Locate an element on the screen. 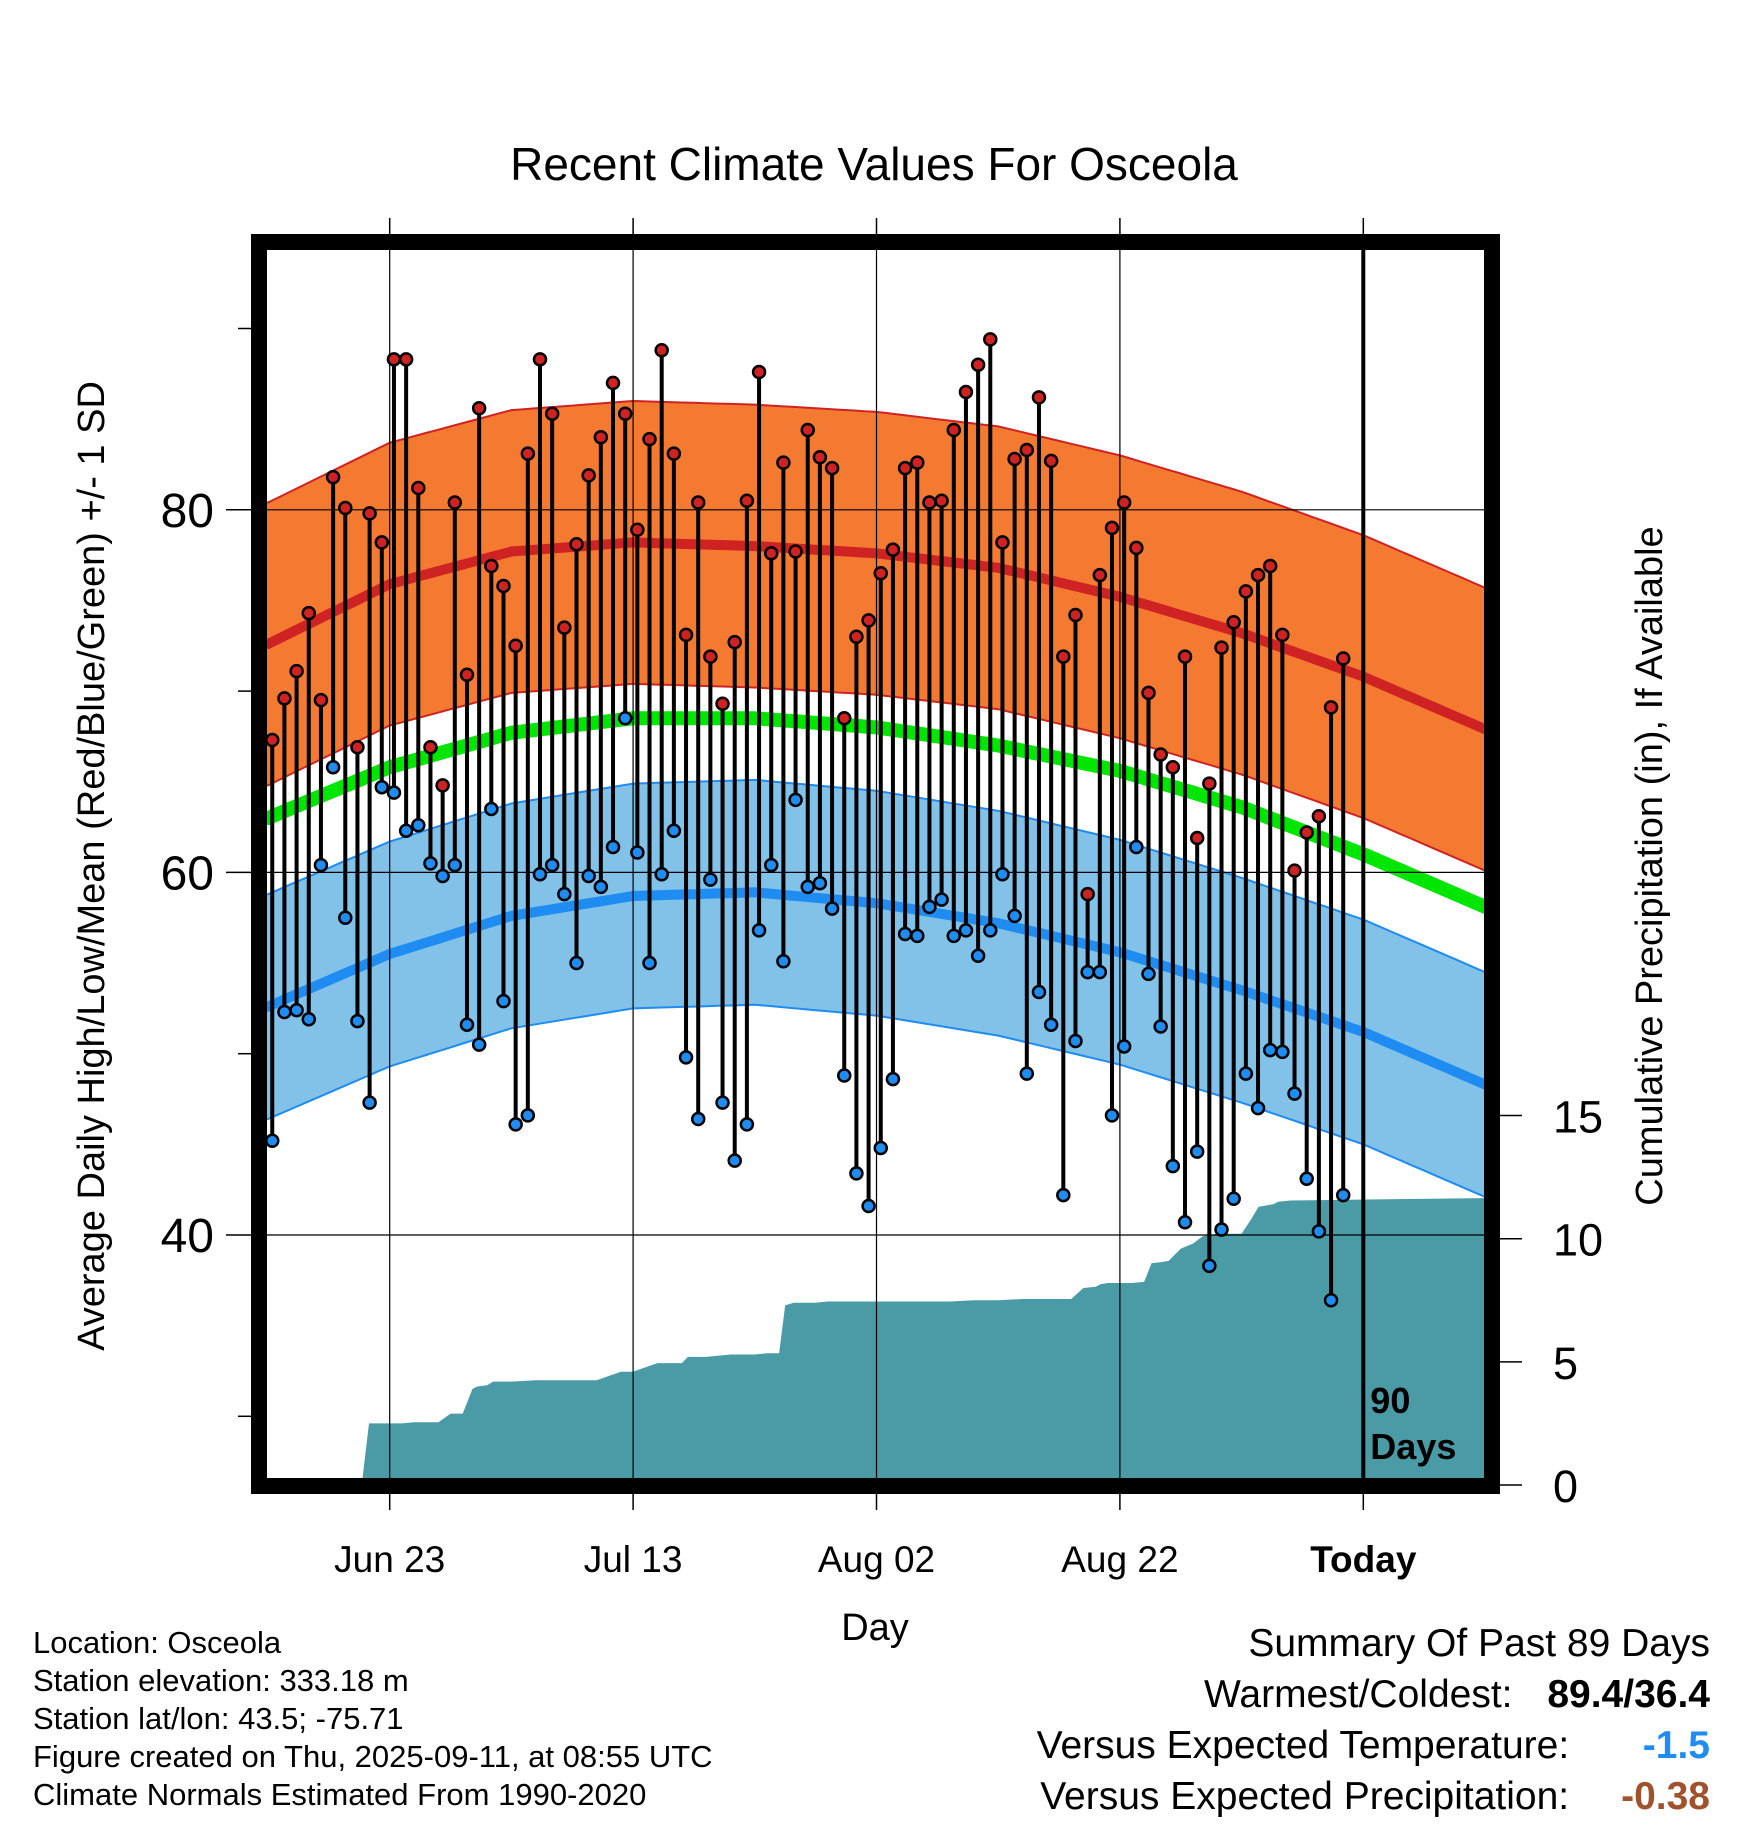 The image size is (1748, 1828). y-tick-label-right: 0 is located at coordinates (1565, 1486).